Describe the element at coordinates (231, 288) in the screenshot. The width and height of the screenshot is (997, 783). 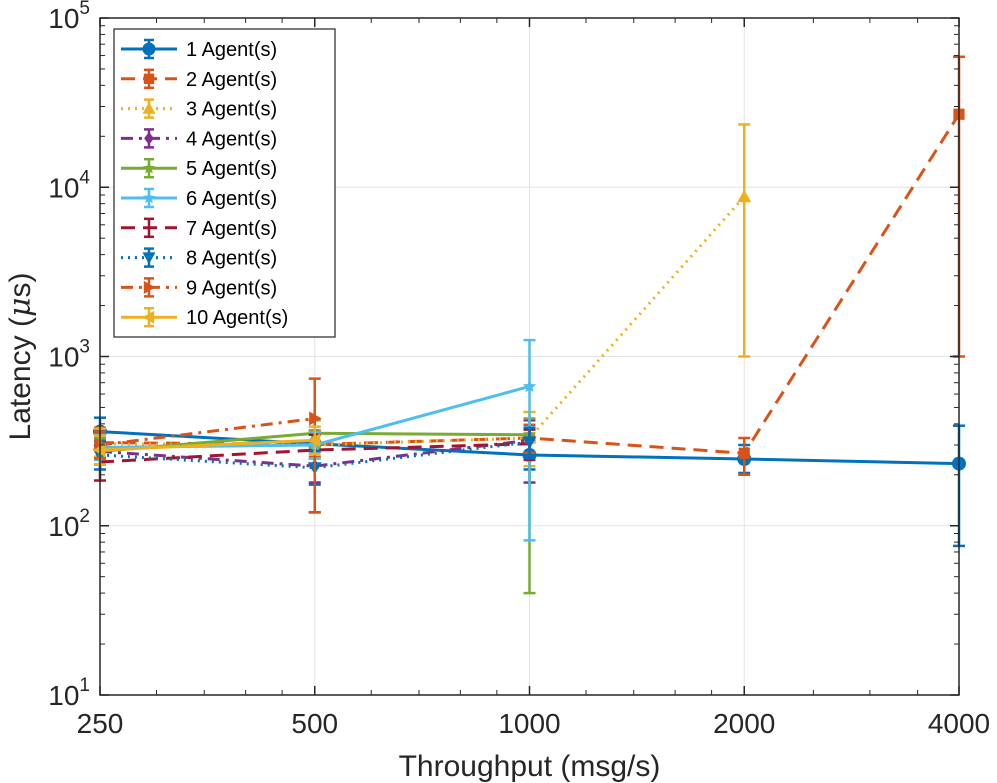
I see `legend-label: 9 Agent(s)` at that location.